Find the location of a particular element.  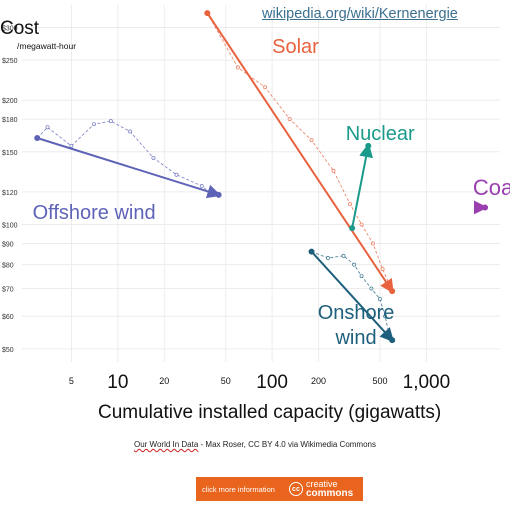

trend-arrow-nuclear is located at coordinates (362, 186).